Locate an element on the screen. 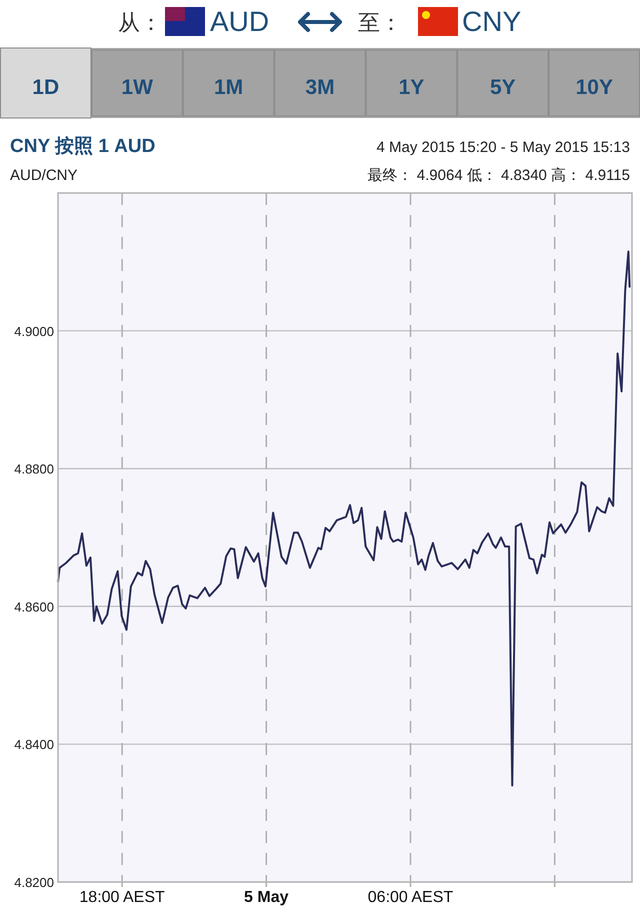 The image size is (640, 909). y-tick-label: 4.8400 is located at coordinates (34, 744).